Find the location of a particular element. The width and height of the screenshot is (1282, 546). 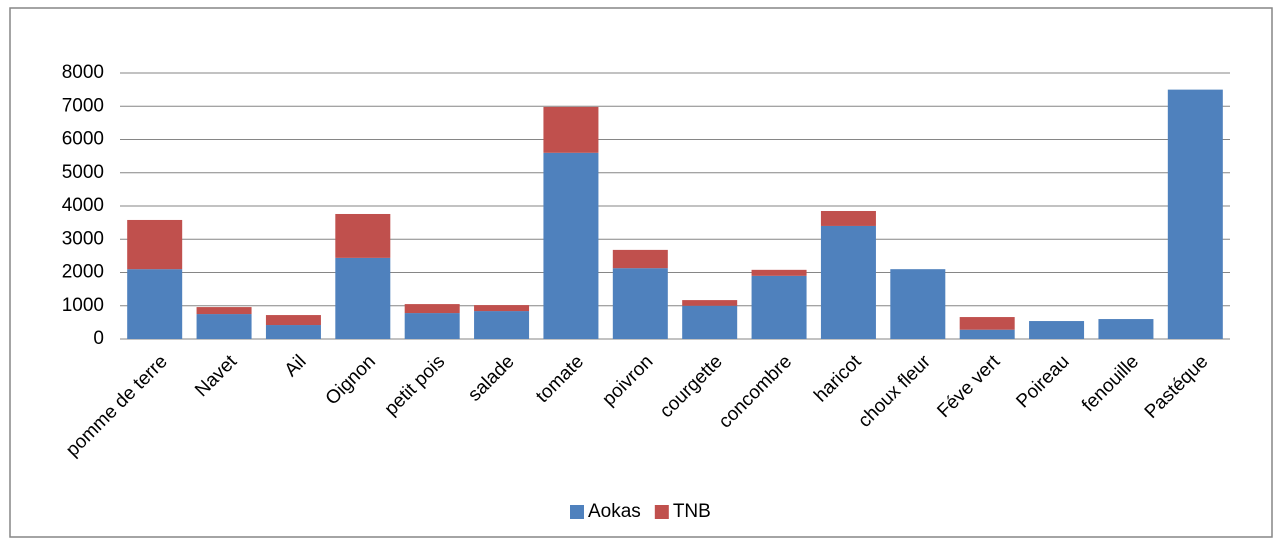

y-tick-label: 0 is located at coordinates (98, 338).